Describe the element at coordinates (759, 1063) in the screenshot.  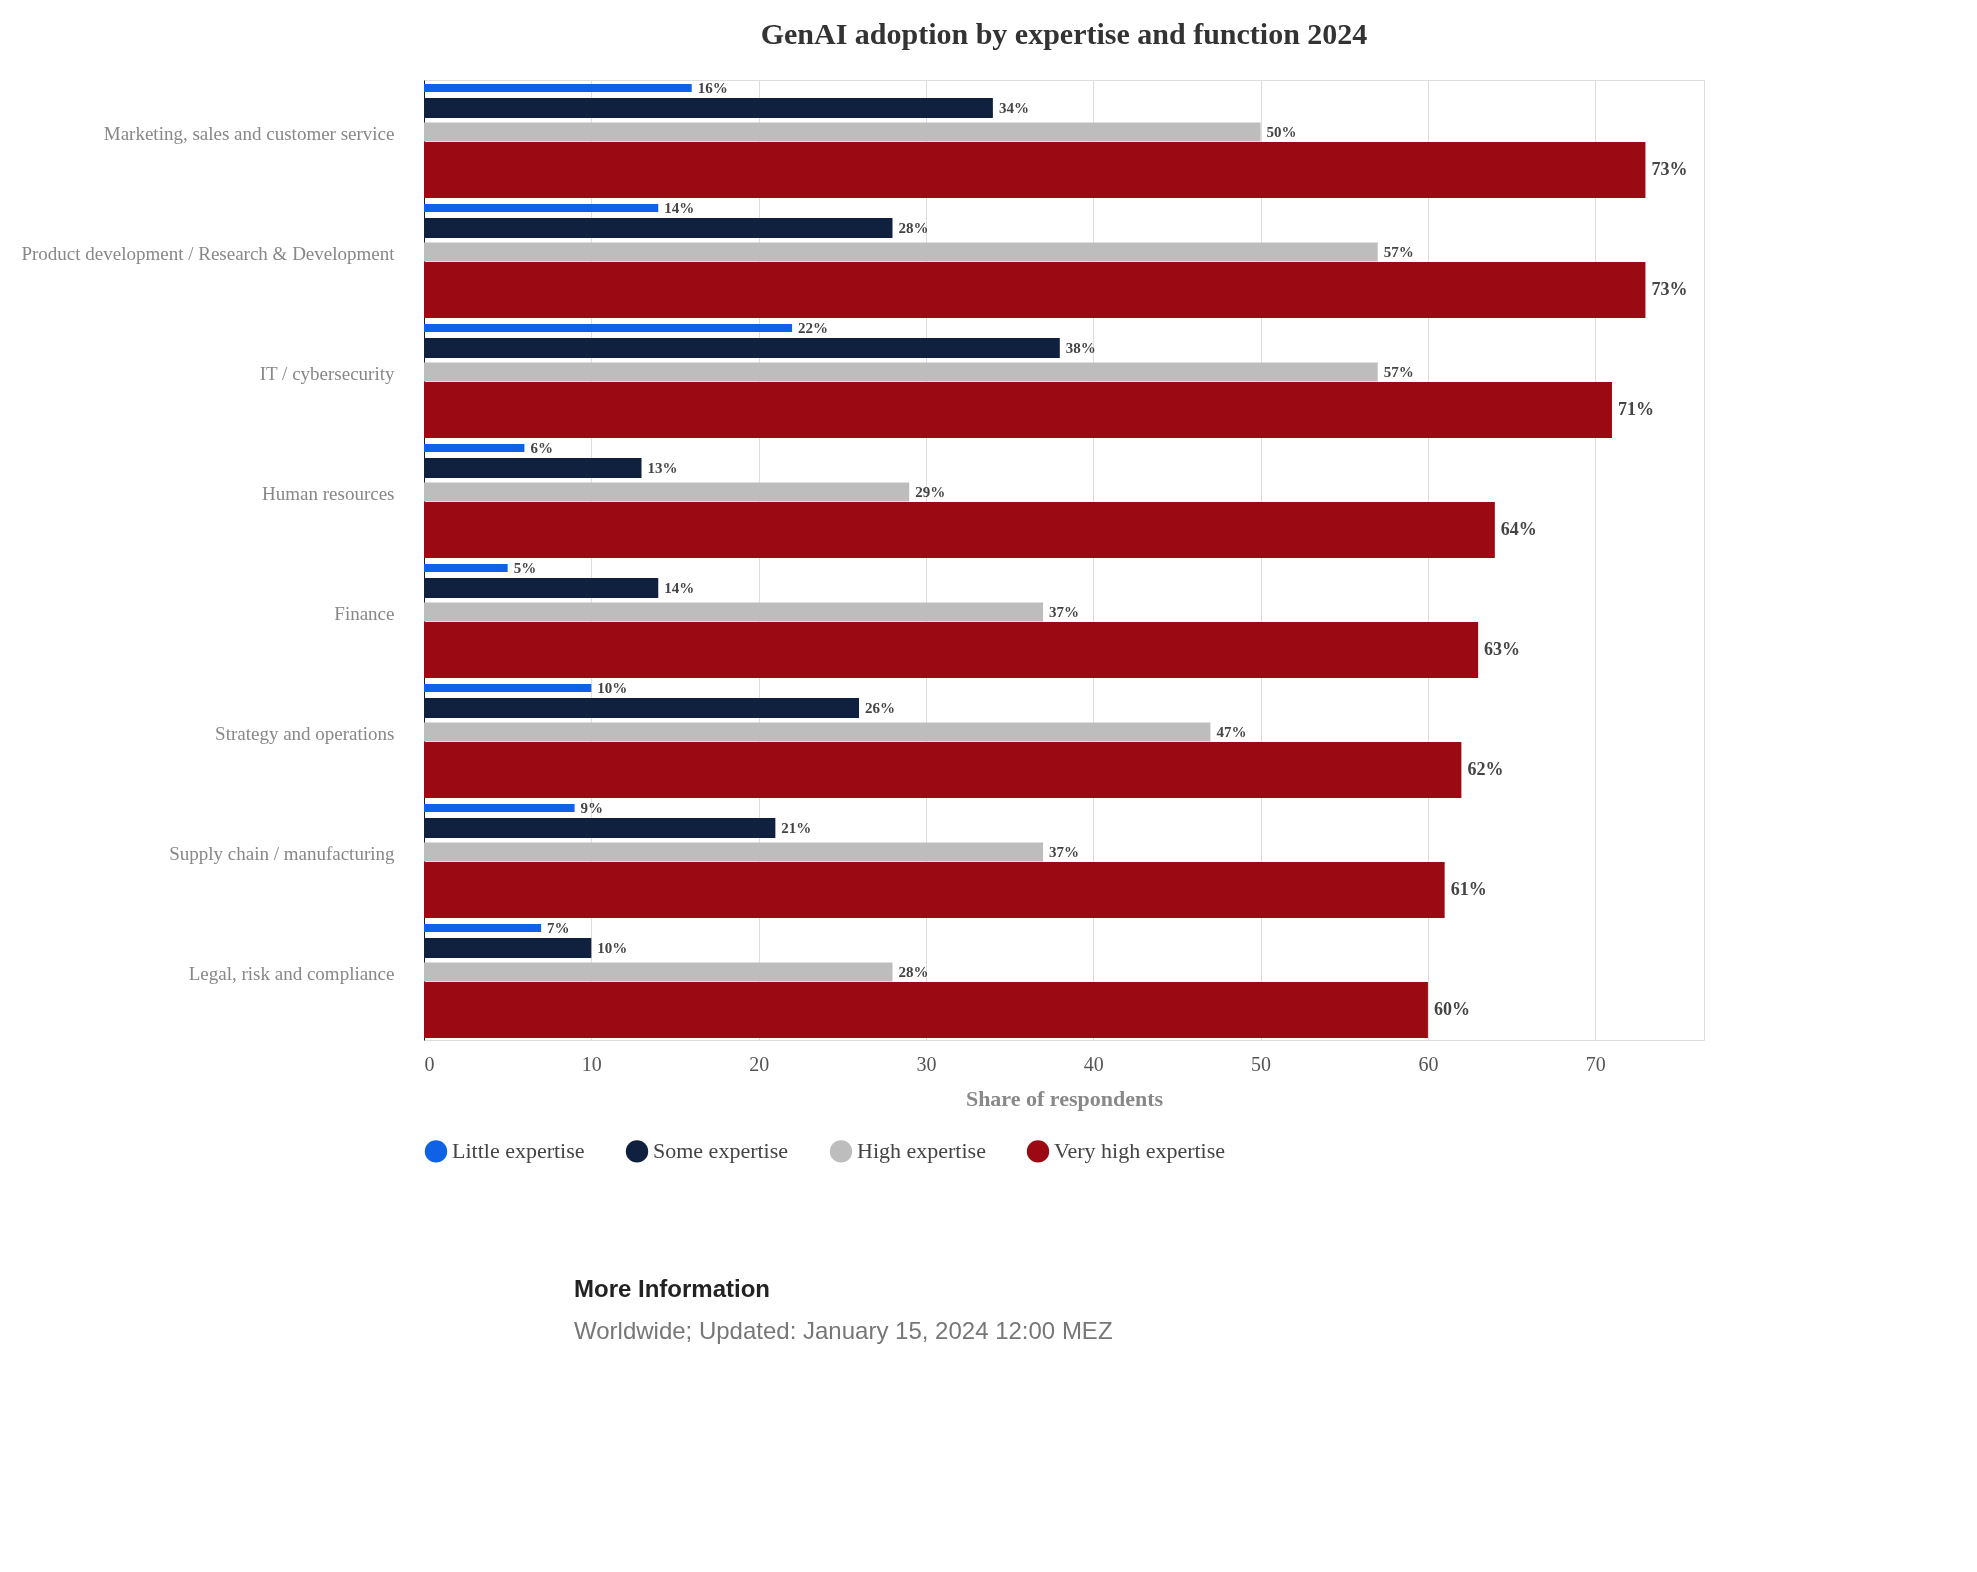
I see `x-tick-label: 20` at that location.